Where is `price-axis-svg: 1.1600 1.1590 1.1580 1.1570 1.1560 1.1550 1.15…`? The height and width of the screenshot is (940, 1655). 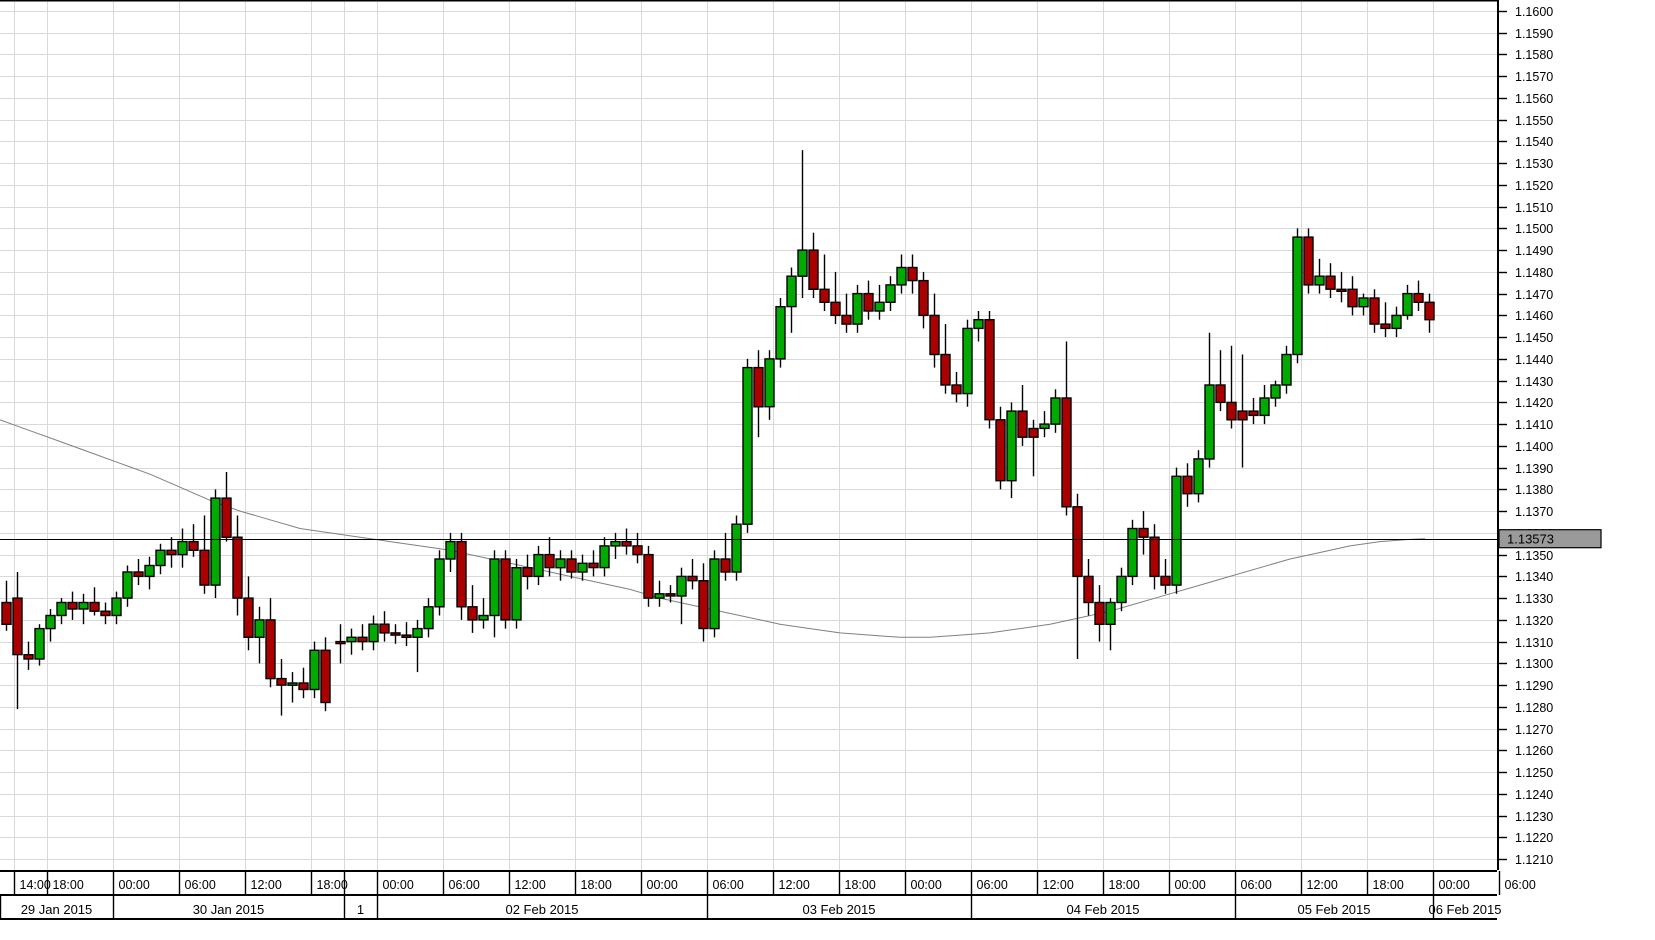 price-axis-svg: 1.1600 1.1590 1.1580 1.1570 1.1560 1.1550 1.15… is located at coordinates (1576, 435).